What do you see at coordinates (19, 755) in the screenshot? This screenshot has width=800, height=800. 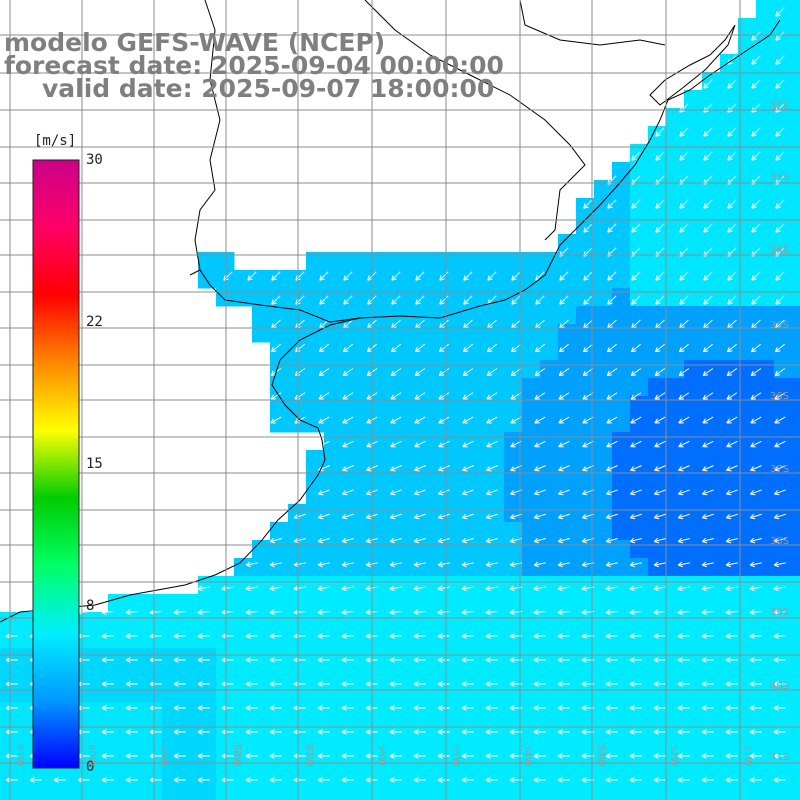 I see `longitude-label: 61W` at bounding box center [19, 755].